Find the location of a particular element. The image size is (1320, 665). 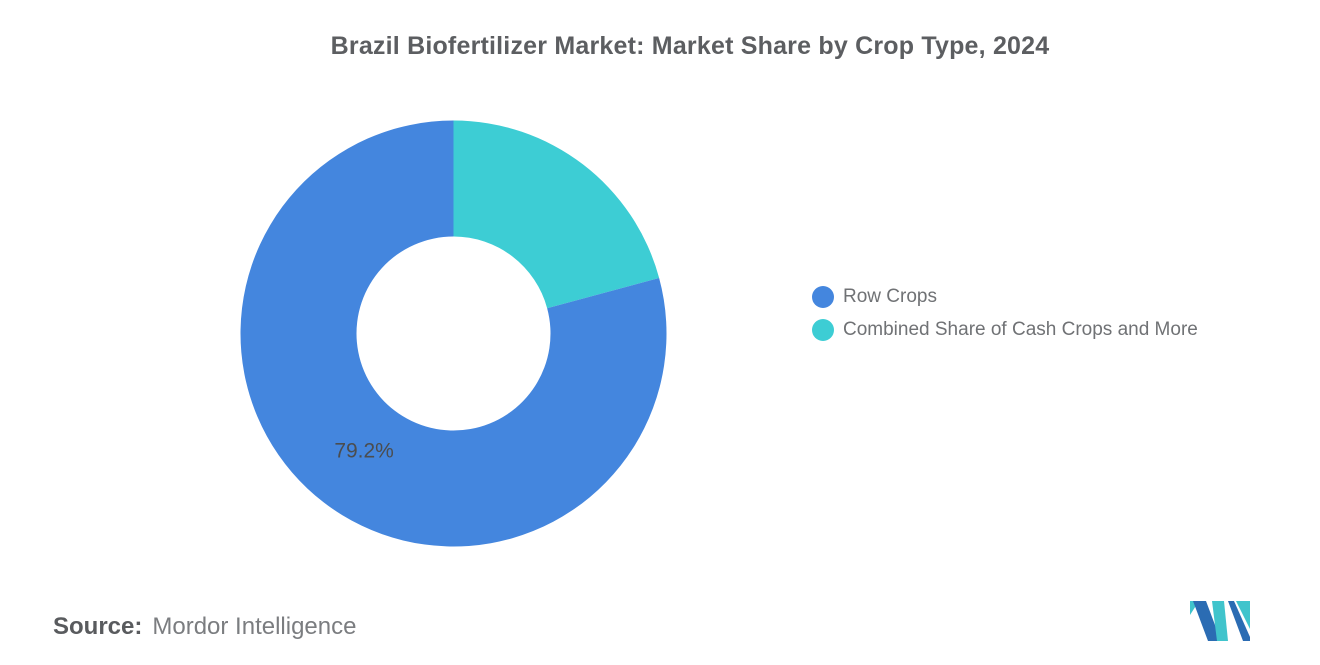

source-line: Source: Mordor Intelligence is located at coordinates (204, 627).